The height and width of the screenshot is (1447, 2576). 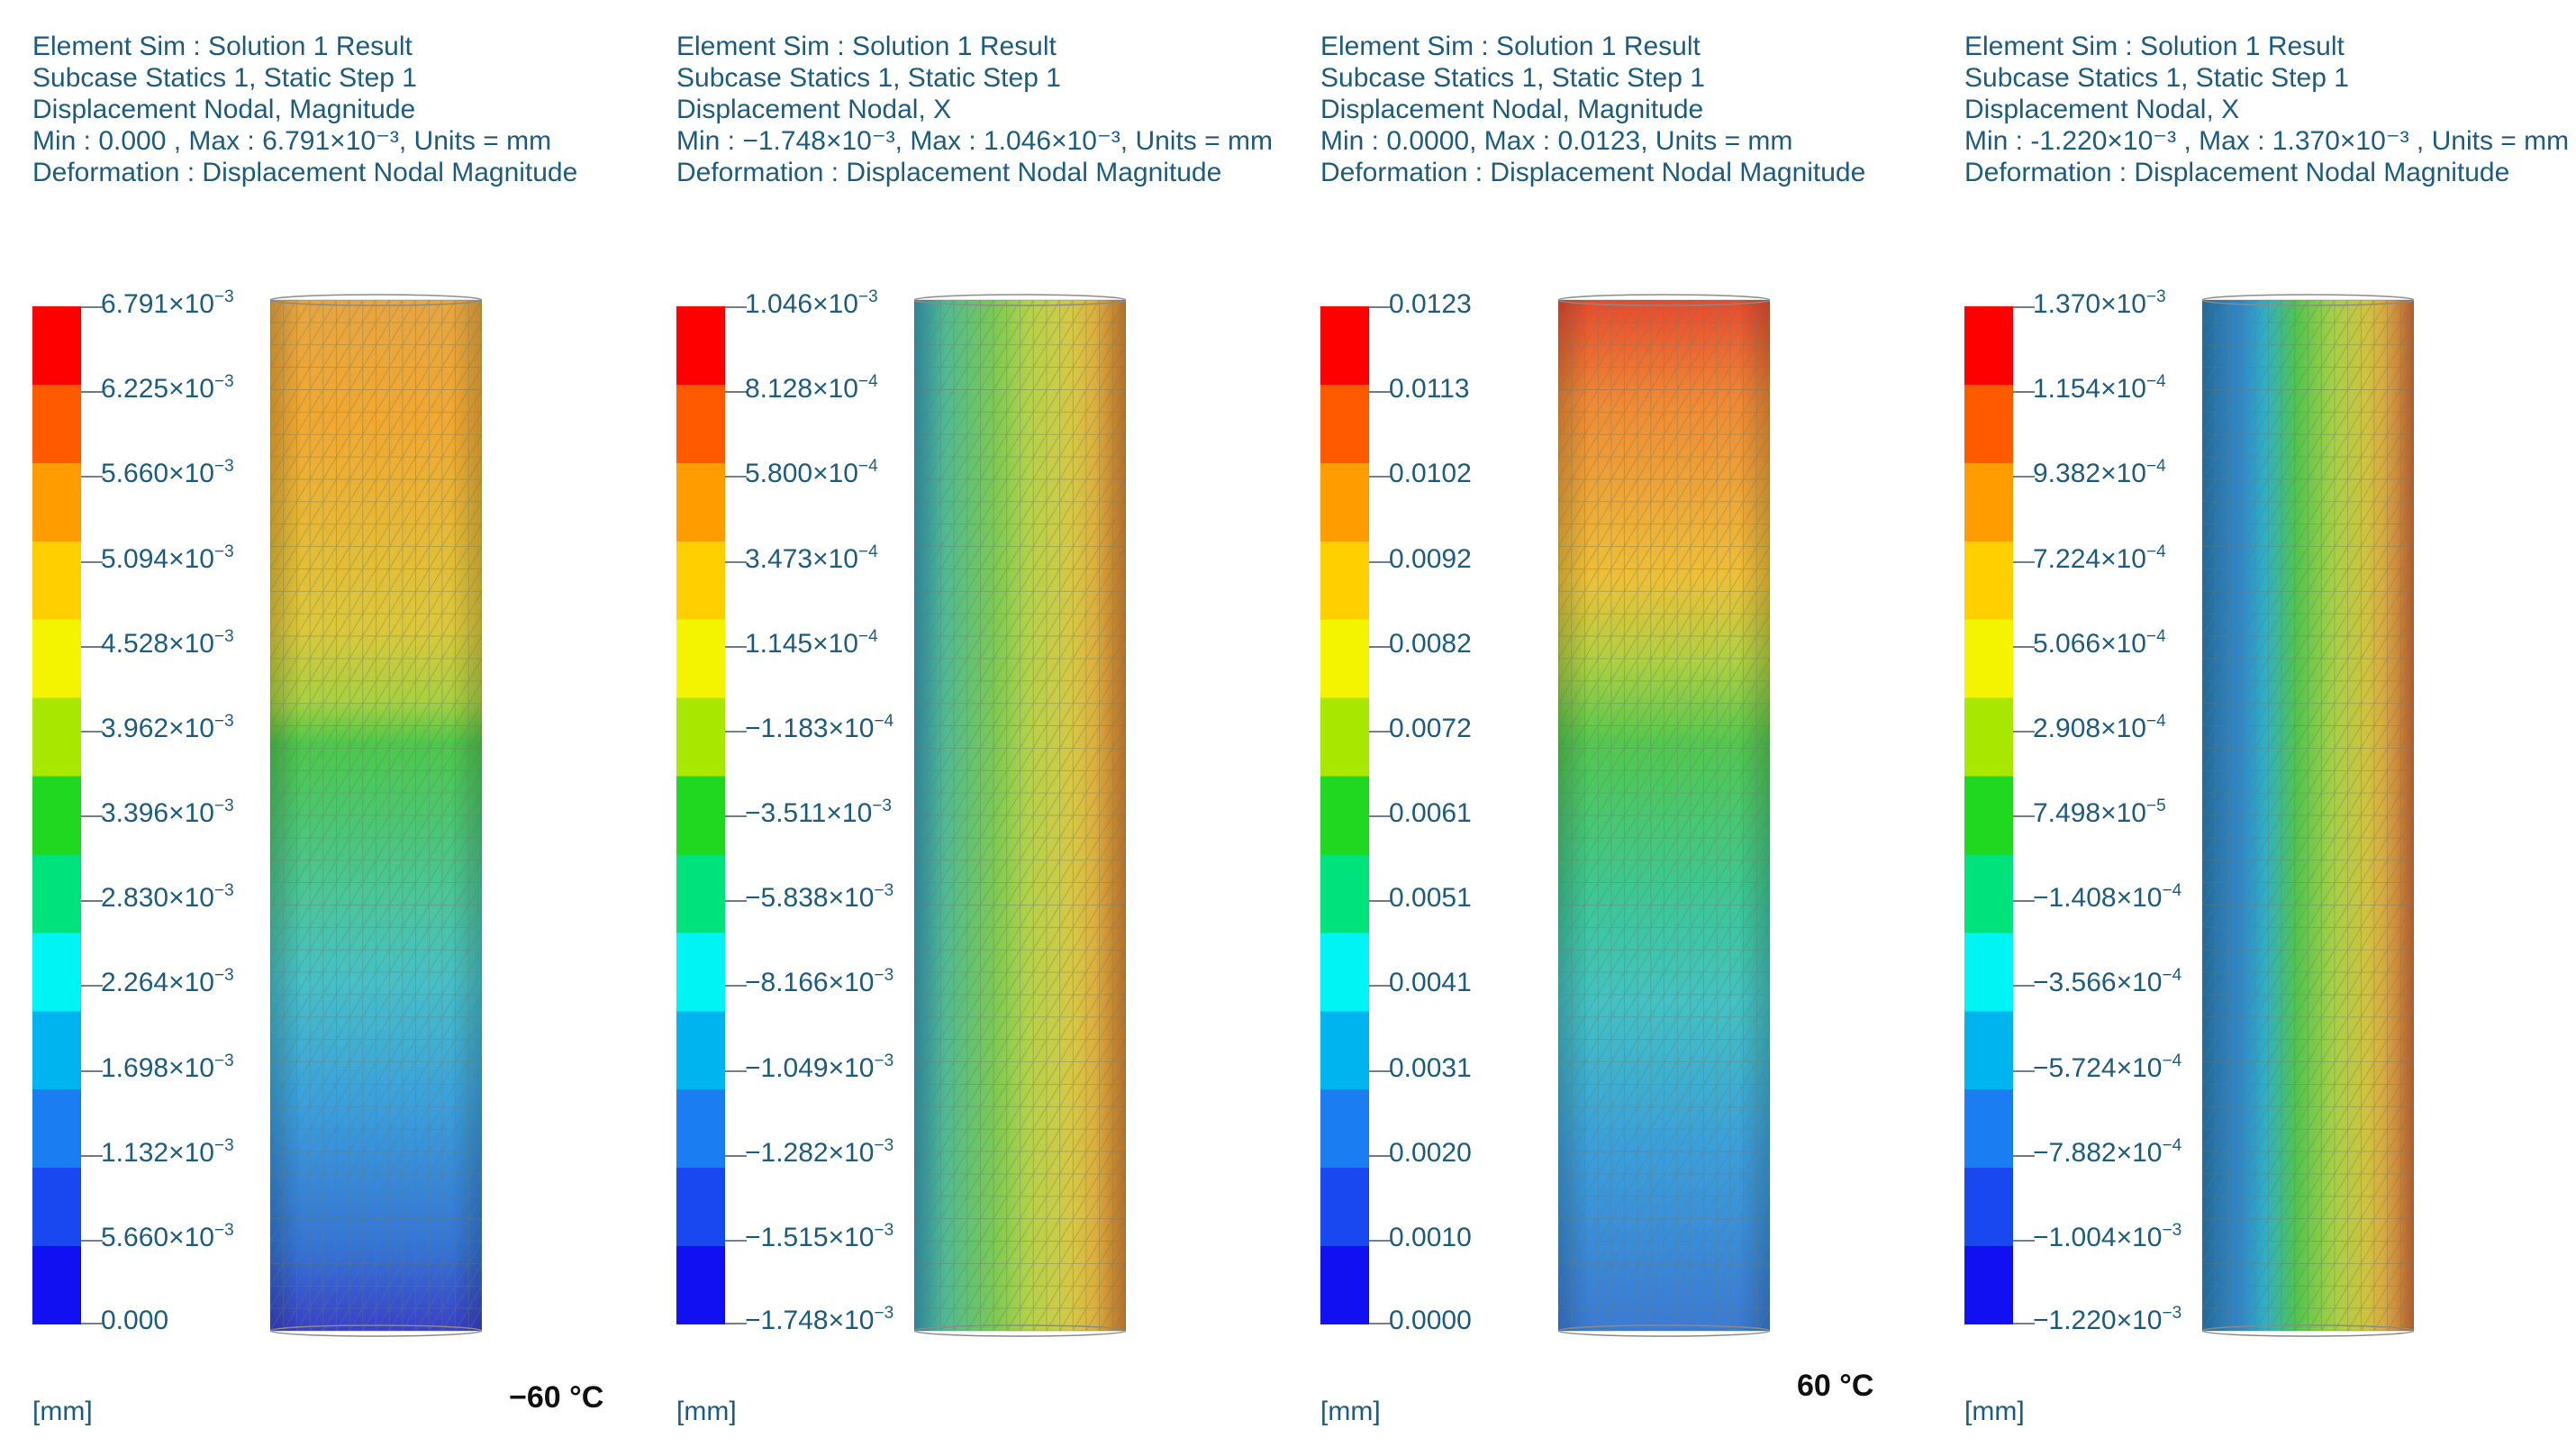 What do you see at coordinates (167, 1067) in the screenshot?
I see `legend-tick-label: 1.698×10⁻³` at bounding box center [167, 1067].